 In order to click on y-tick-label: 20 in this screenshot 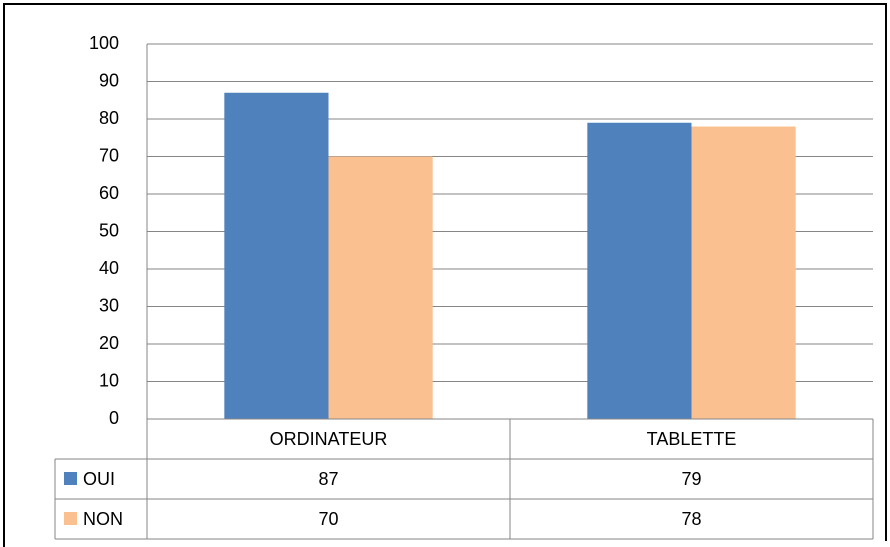, I will do `click(109, 343)`.